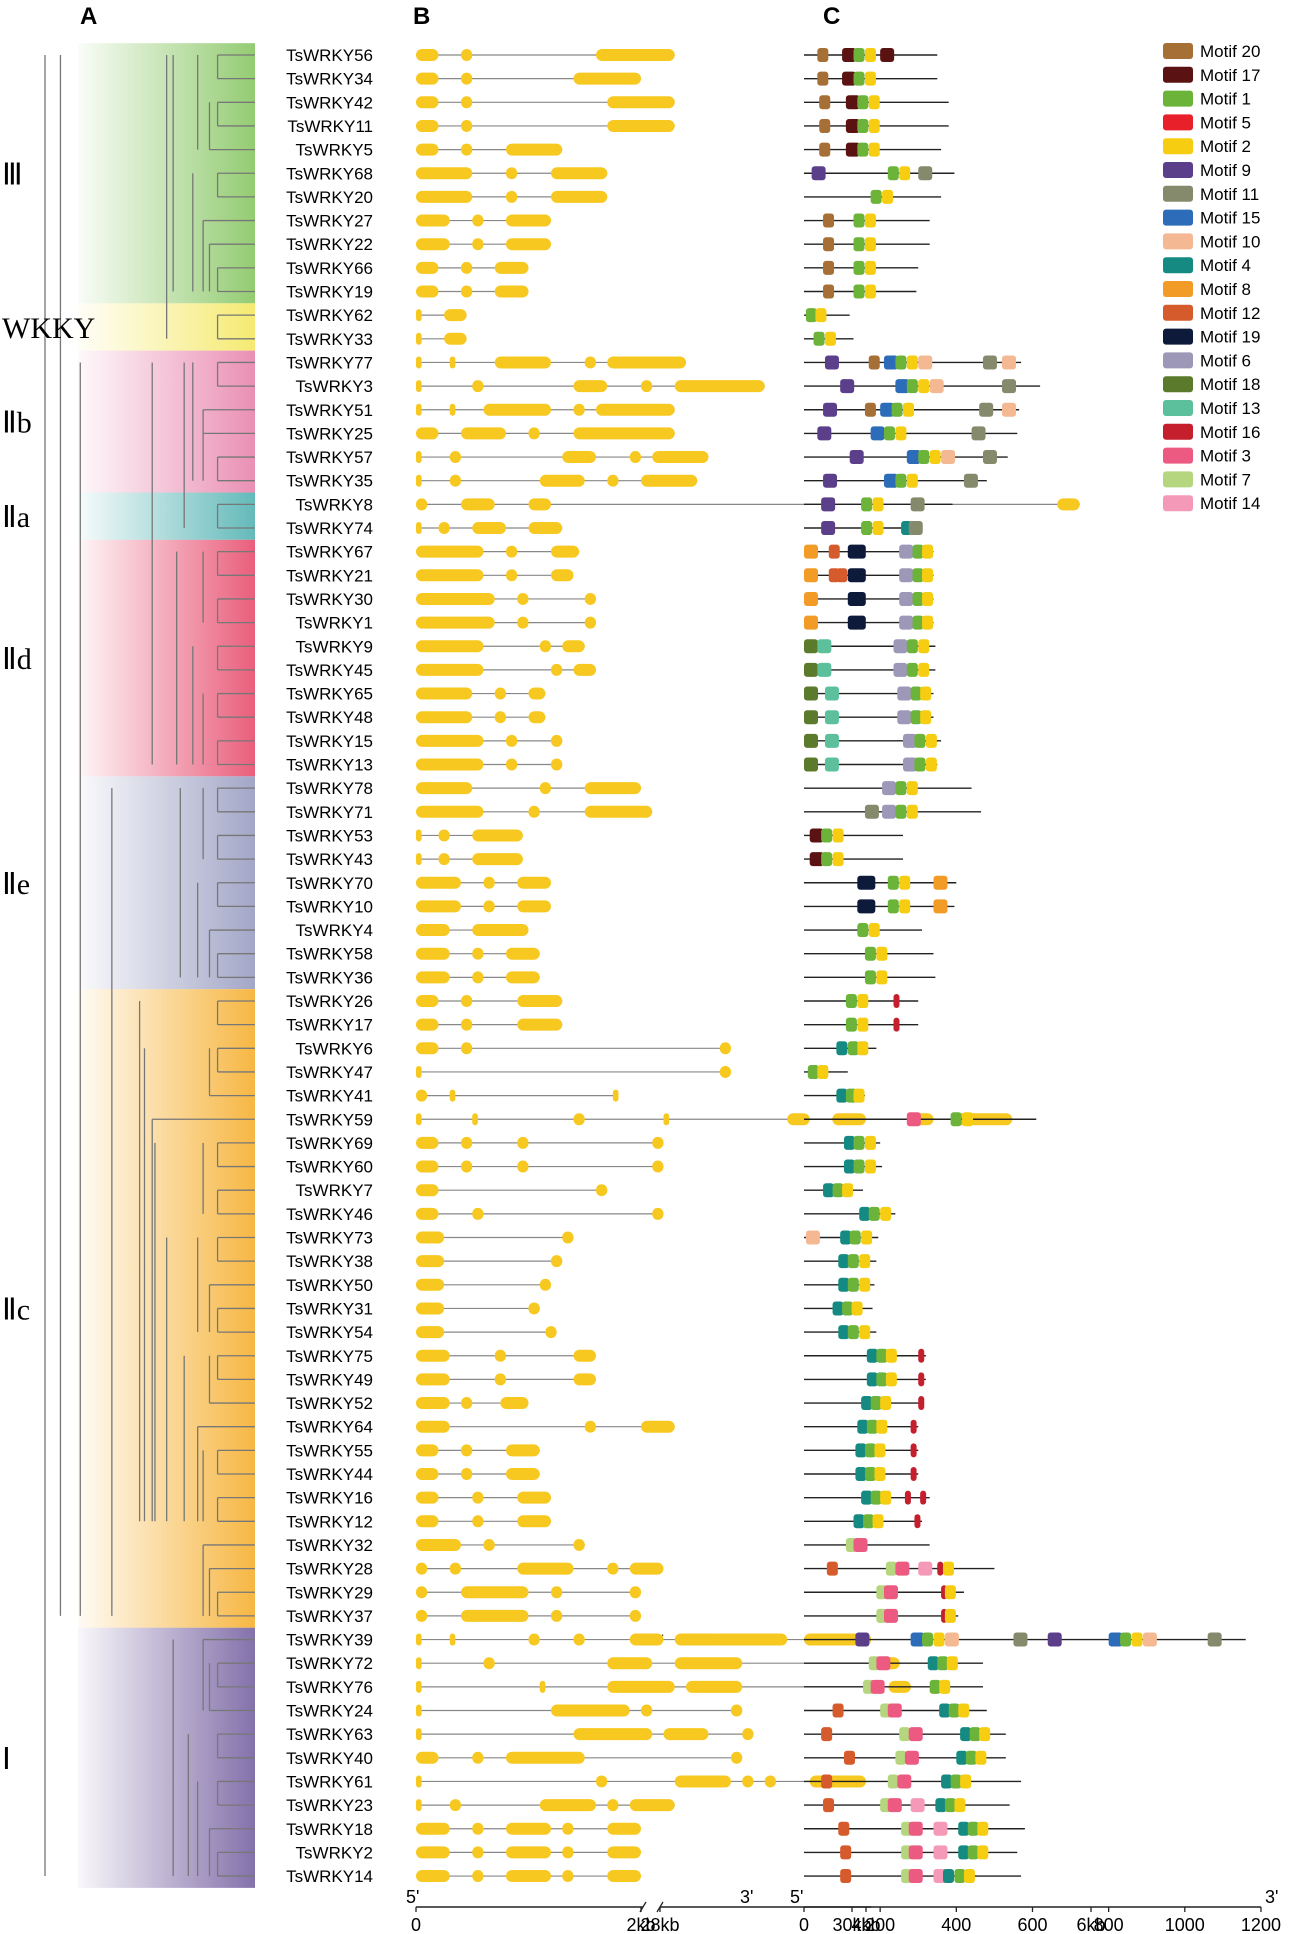  Describe the element at coordinates (329, 599) in the screenshot. I see `gene-label: TsWRKY30` at that location.